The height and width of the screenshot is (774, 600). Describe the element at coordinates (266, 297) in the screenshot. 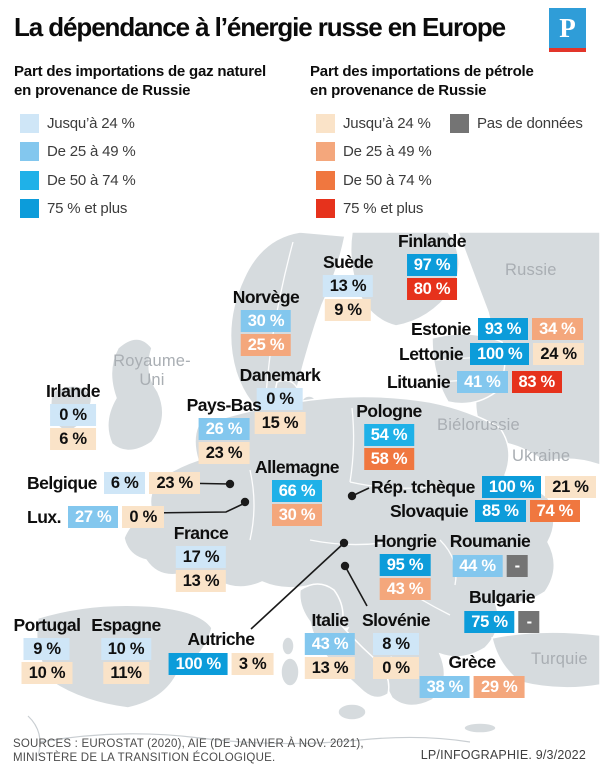

I see `country-label: Norvège` at that location.